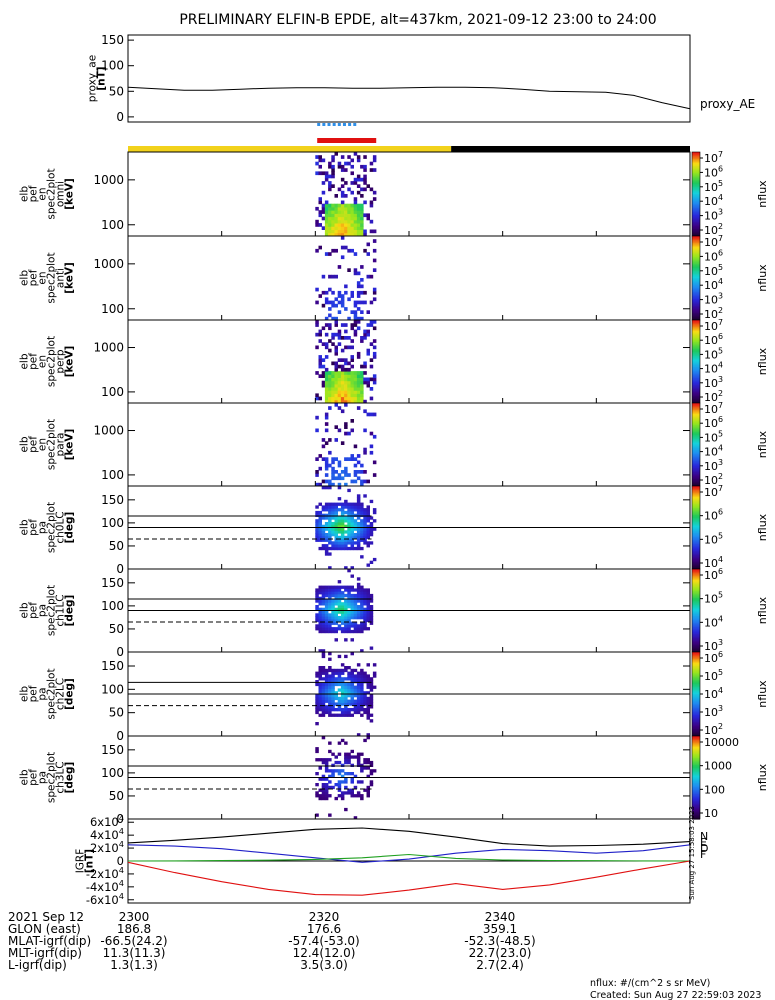  What do you see at coordinates (696, 179) in the screenshot?
I see `panel-omni-colorbar-segment` at bounding box center [696, 179].